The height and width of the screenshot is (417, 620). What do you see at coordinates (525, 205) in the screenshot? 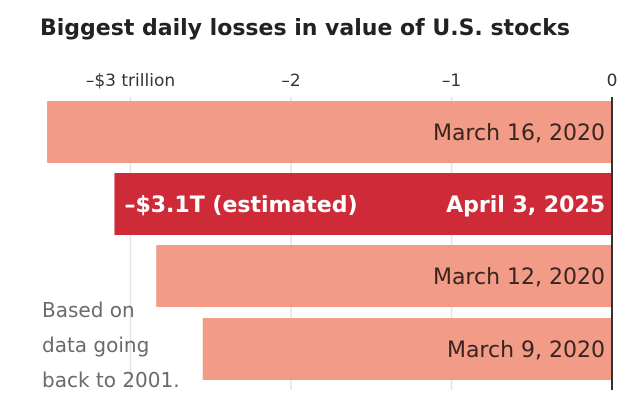
I see `bar-label: April 3, 2025` at bounding box center [525, 205].